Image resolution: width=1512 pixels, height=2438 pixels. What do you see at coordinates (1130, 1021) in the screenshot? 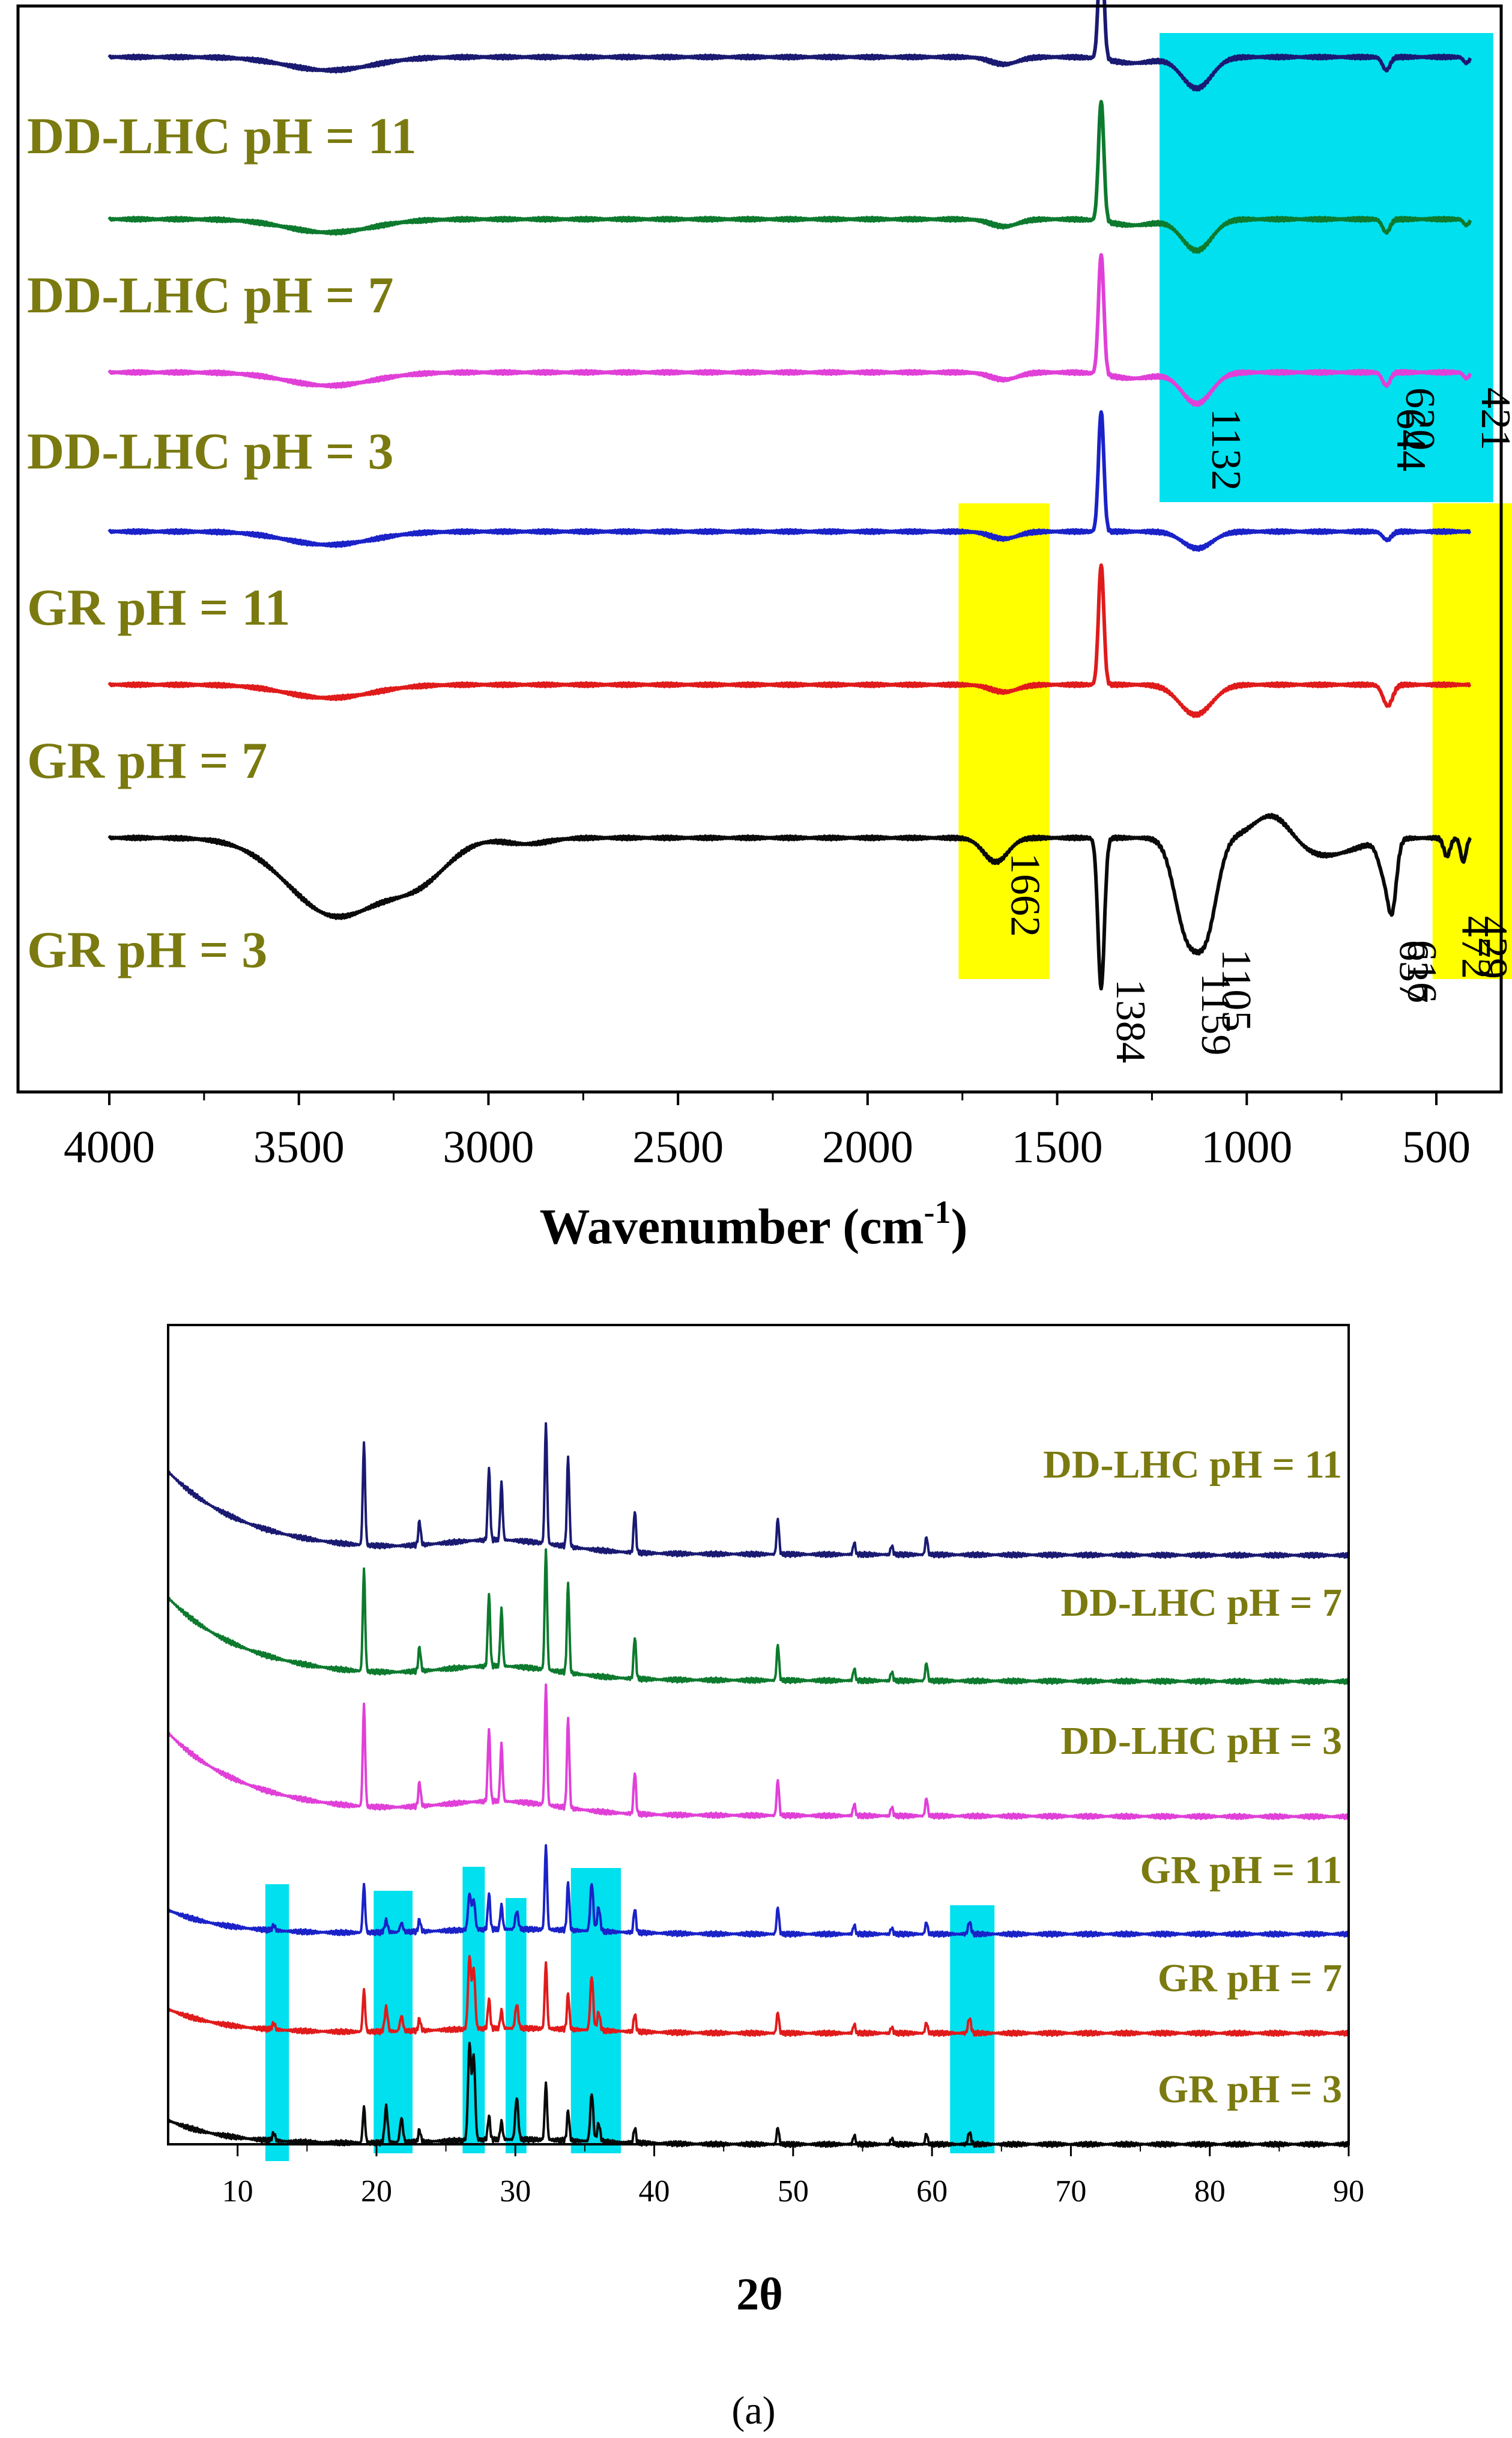
I see `ftir-peak-label: 1384` at bounding box center [1130, 1021].